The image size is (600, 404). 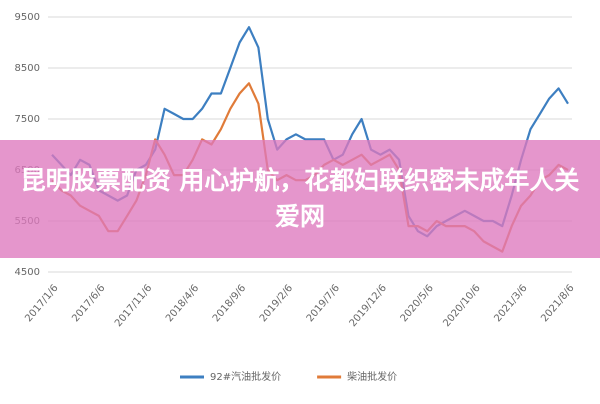 I want to click on x-tick-label: 2018/9/6, so click(x=229, y=303).